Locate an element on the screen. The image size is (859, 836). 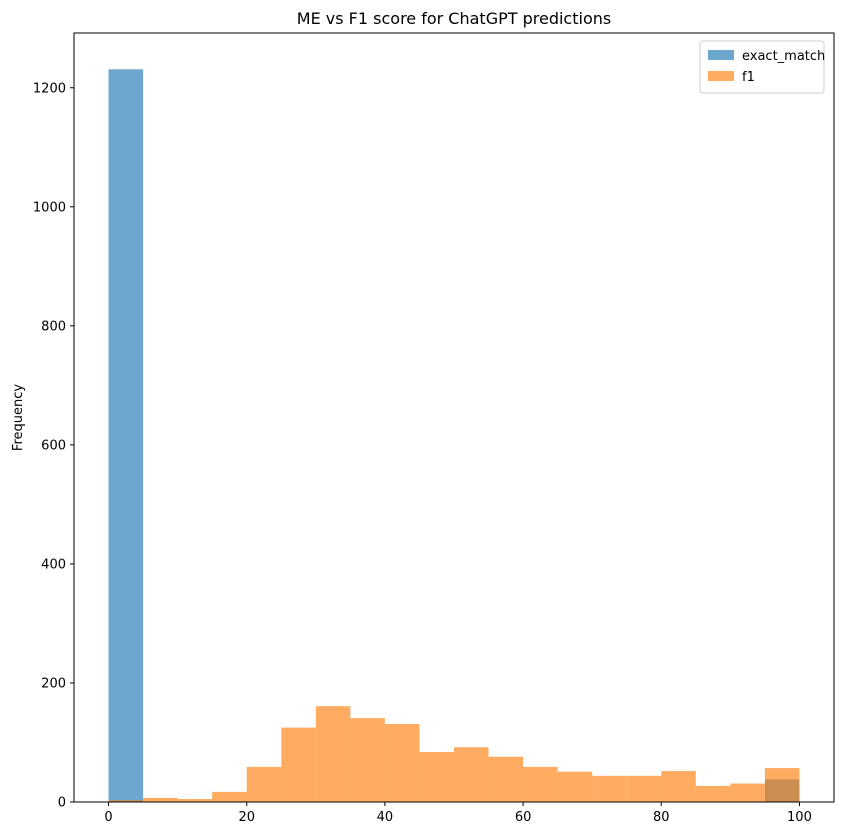
y-tick-label: 0 is located at coordinates (62, 803).